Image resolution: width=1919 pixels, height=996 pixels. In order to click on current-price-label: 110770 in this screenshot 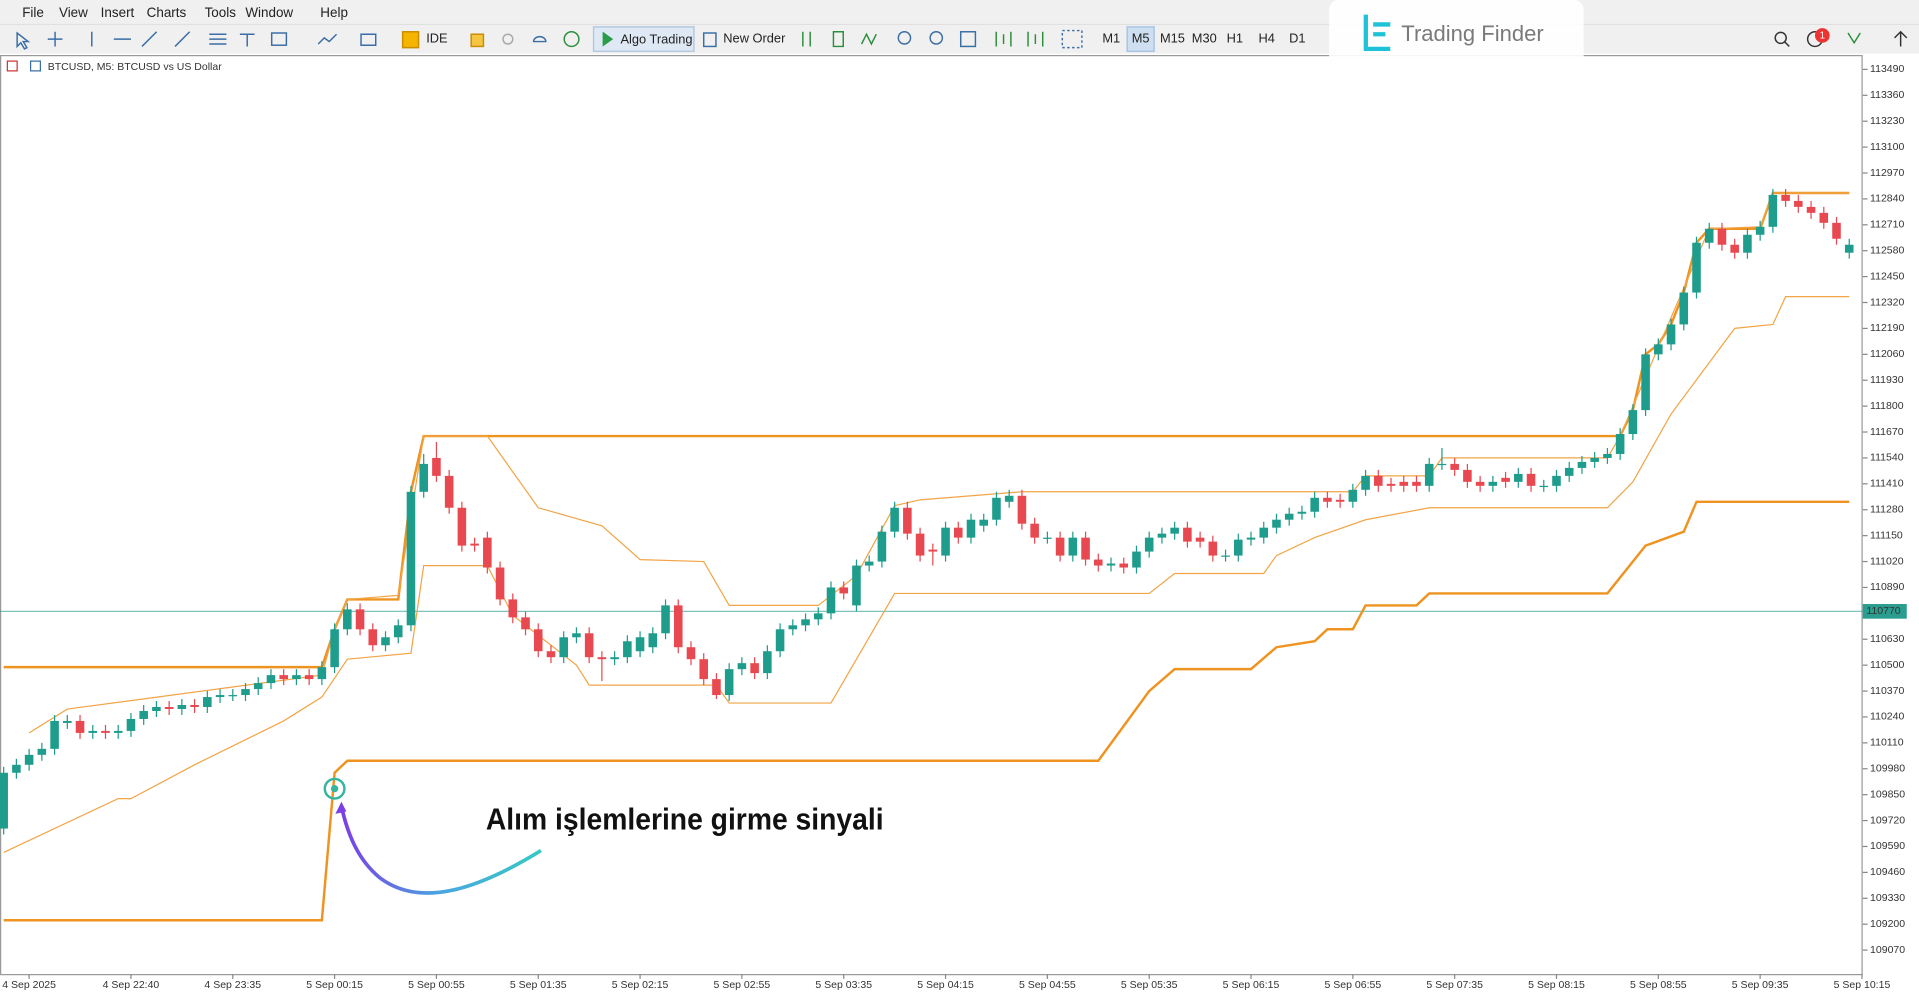, I will do `click(1883, 611)`.